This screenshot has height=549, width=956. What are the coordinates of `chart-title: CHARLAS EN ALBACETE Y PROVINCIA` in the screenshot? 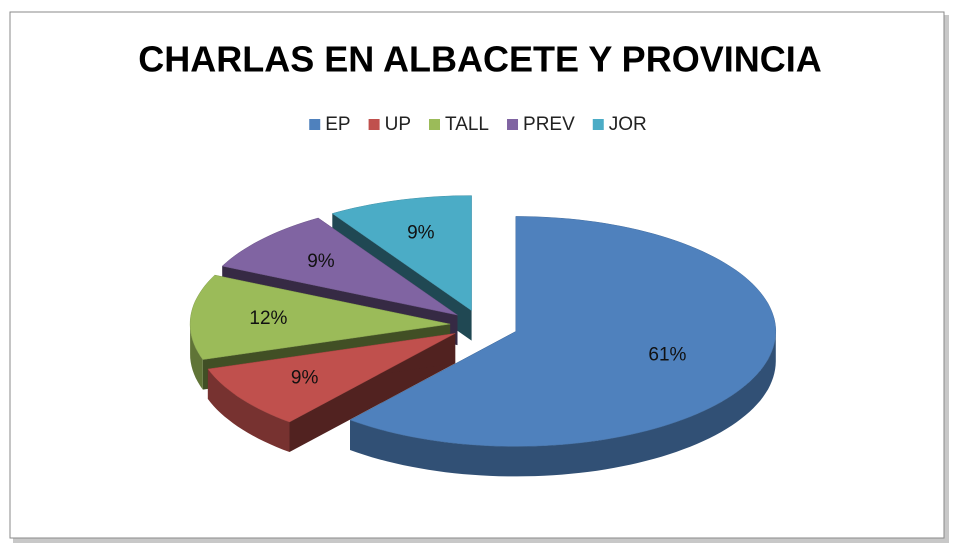 It's located at (479, 59).